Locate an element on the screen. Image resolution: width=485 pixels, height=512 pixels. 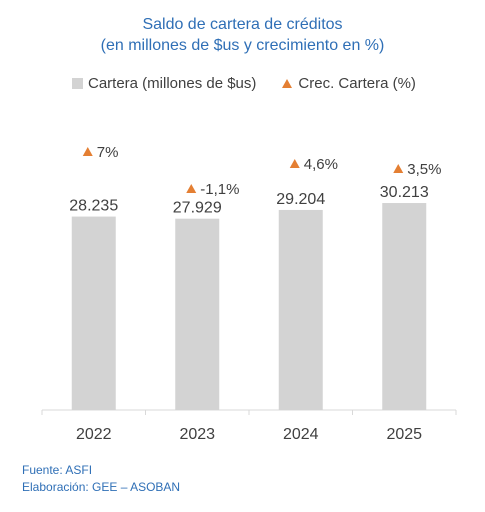
legend-item-cartera: Cartera (millones de $us) is located at coordinates (164, 83).